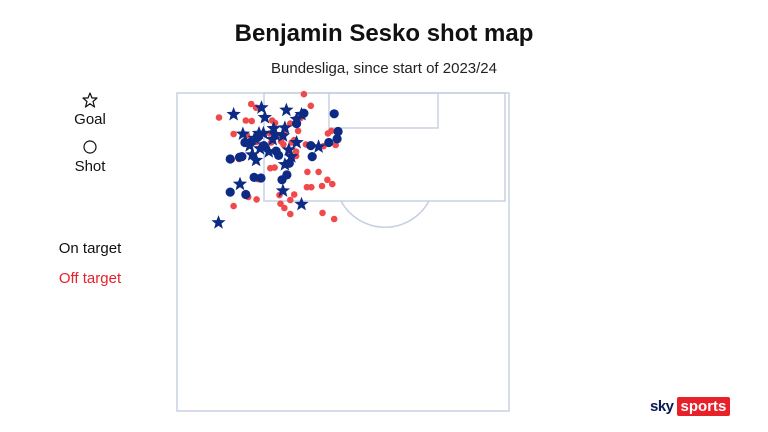  I want to click on legend-goal: Goal, so click(90, 110).